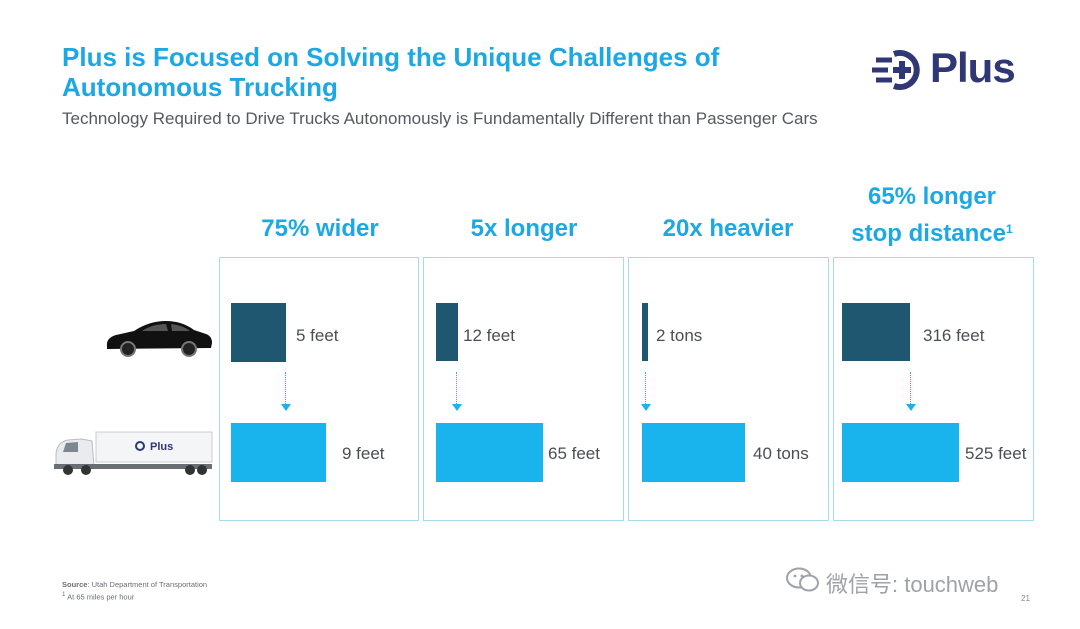  What do you see at coordinates (973, 67) in the screenshot?
I see `plus-logo-text: Plus` at bounding box center [973, 67].